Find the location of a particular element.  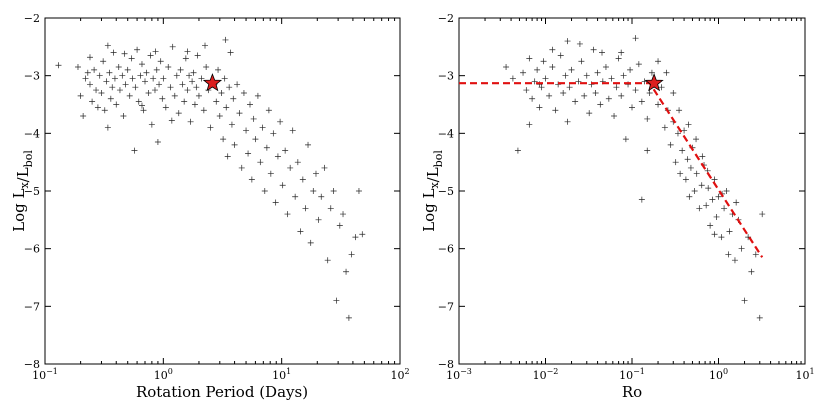

y-tick-label: −4 is located at coordinates (32, 133).